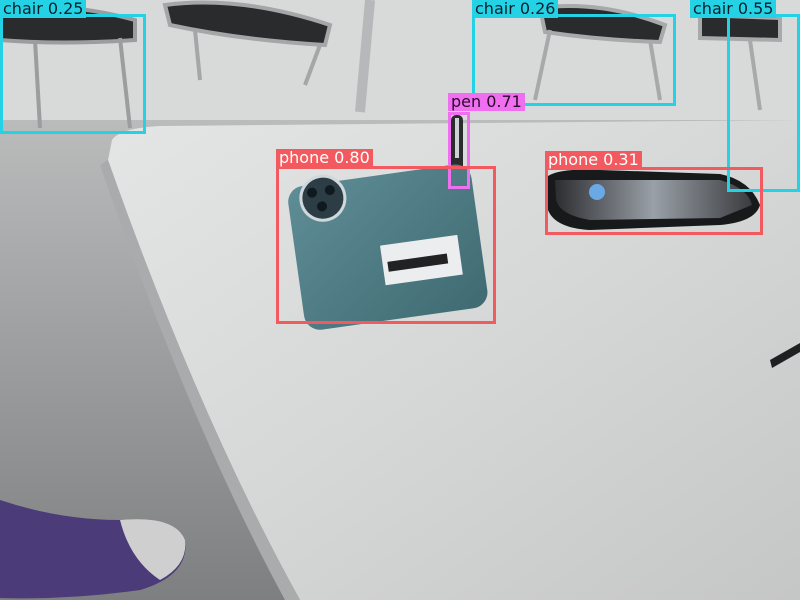 Image resolution: width=800 pixels, height=600 pixels. I want to click on pen-detection-label: pen 0.71, so click(486, 102).